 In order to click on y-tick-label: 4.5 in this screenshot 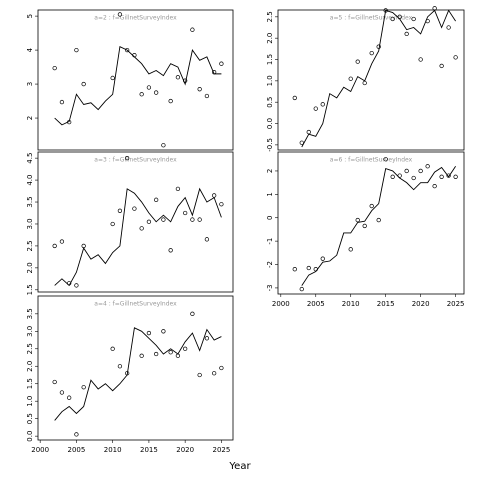, I will do `click(30, 158)`.